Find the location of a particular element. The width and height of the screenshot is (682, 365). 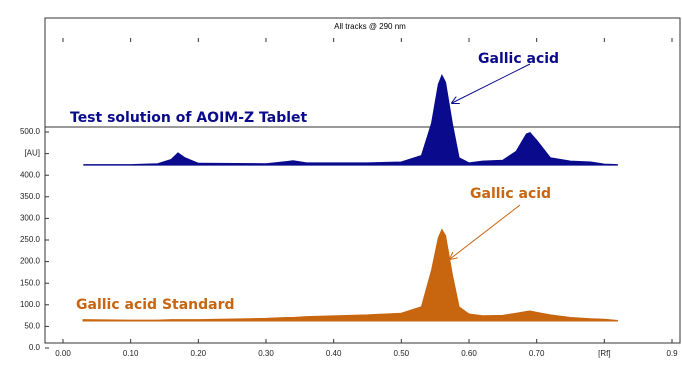

y-tick-label: 250.0 is located at coordinates (30, 239).